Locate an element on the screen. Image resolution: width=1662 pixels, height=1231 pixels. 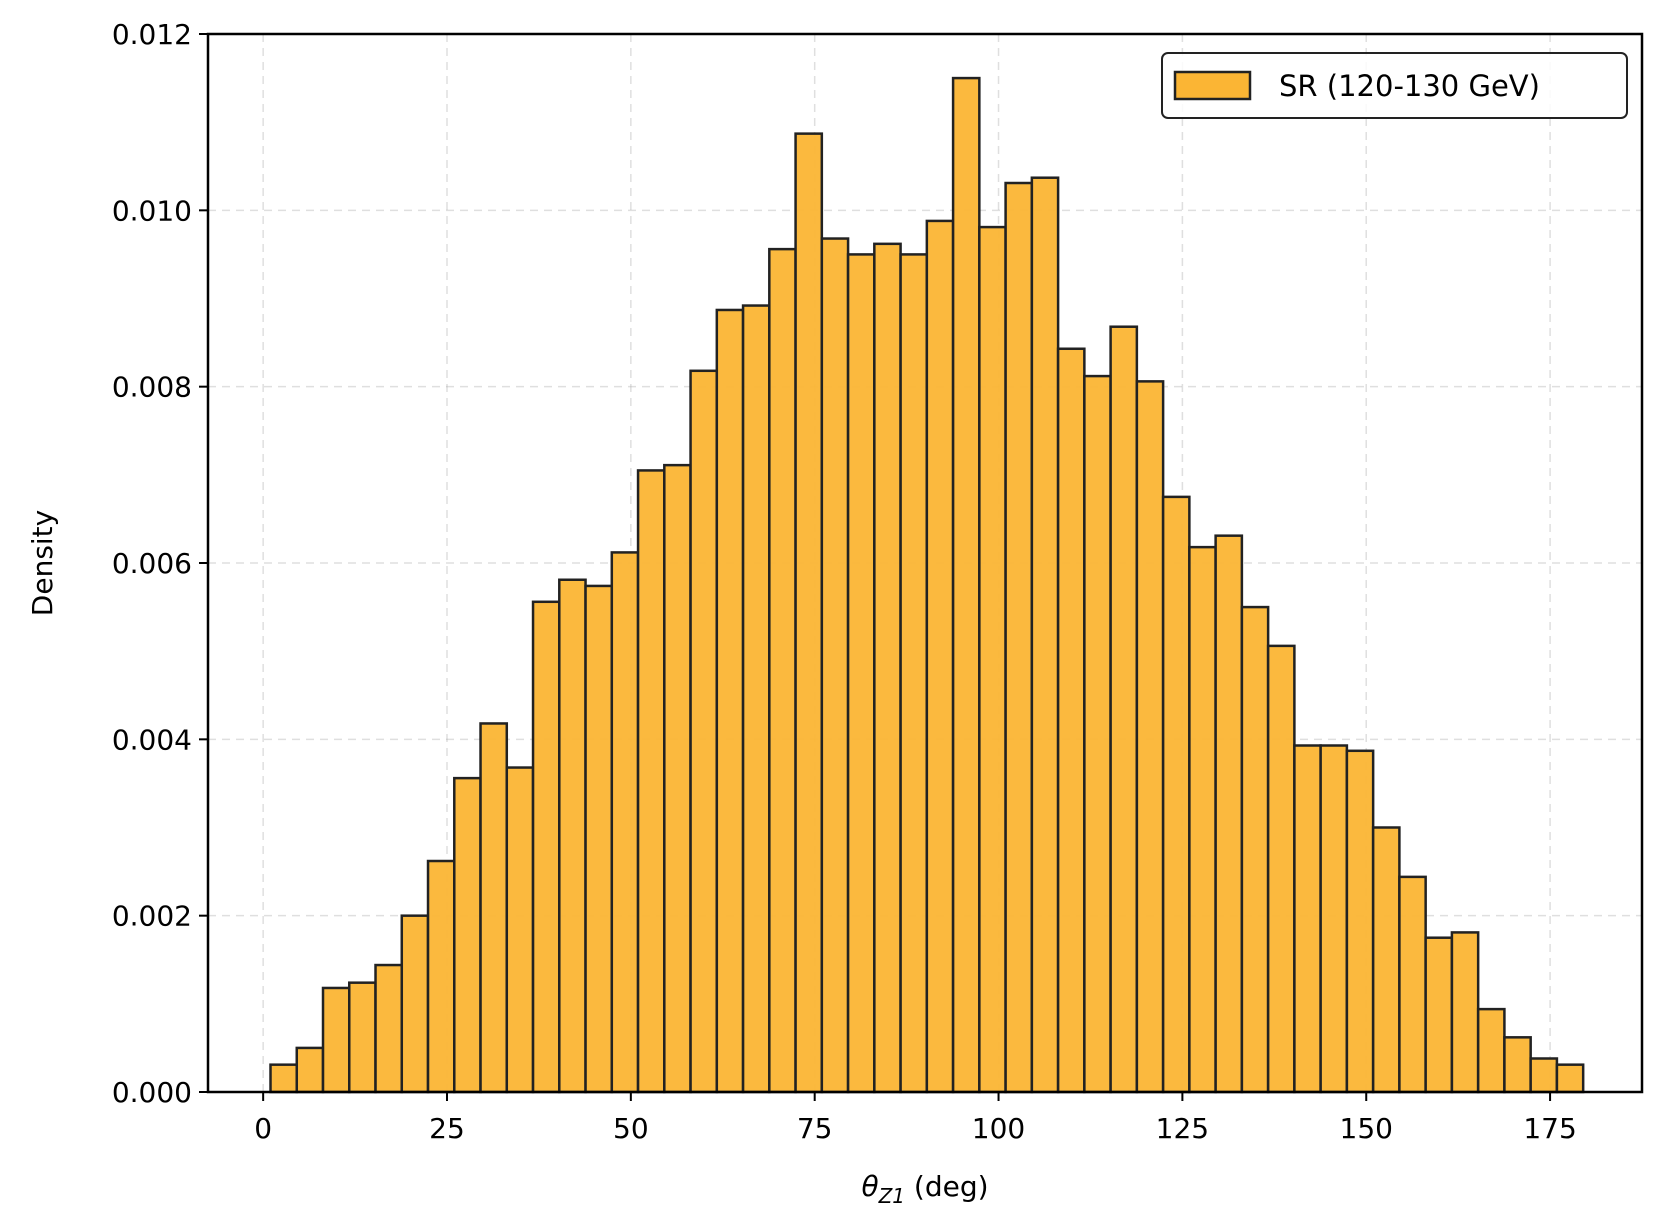
y-tick-label: 0.004 is located at coordinates (152, 739).